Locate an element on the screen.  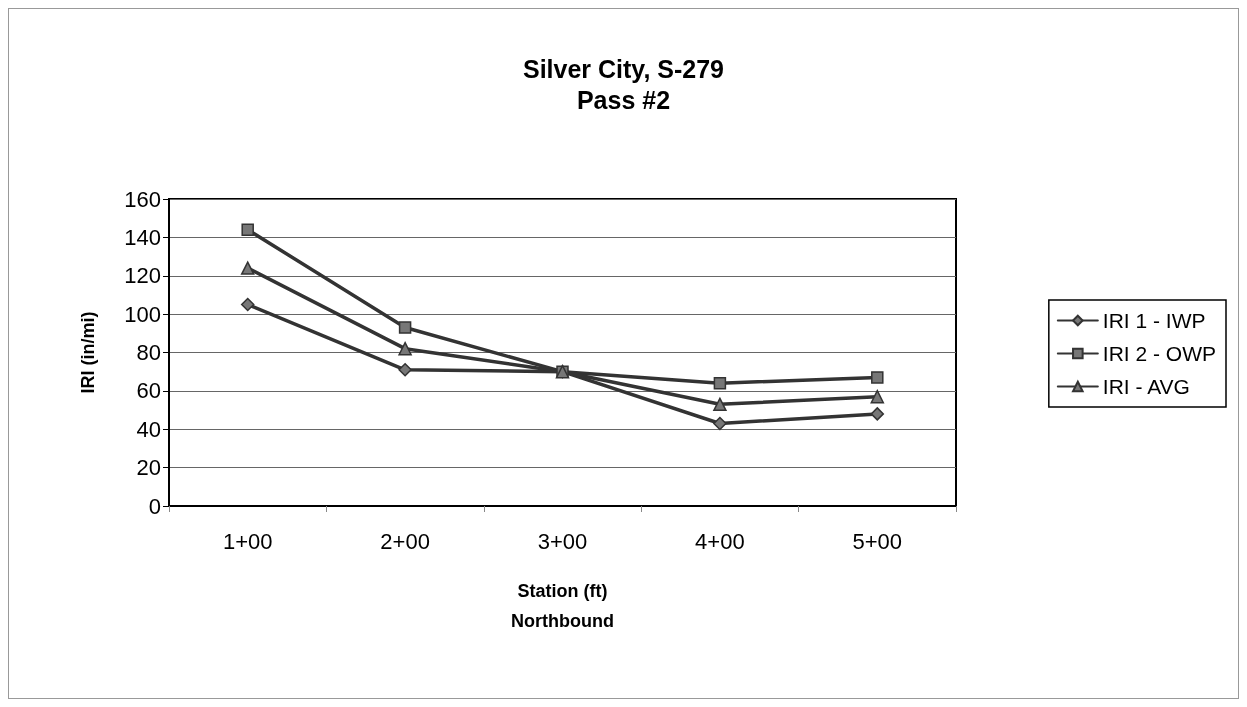
x-tick-label: 4+00 is located at coordinates (720, 541).